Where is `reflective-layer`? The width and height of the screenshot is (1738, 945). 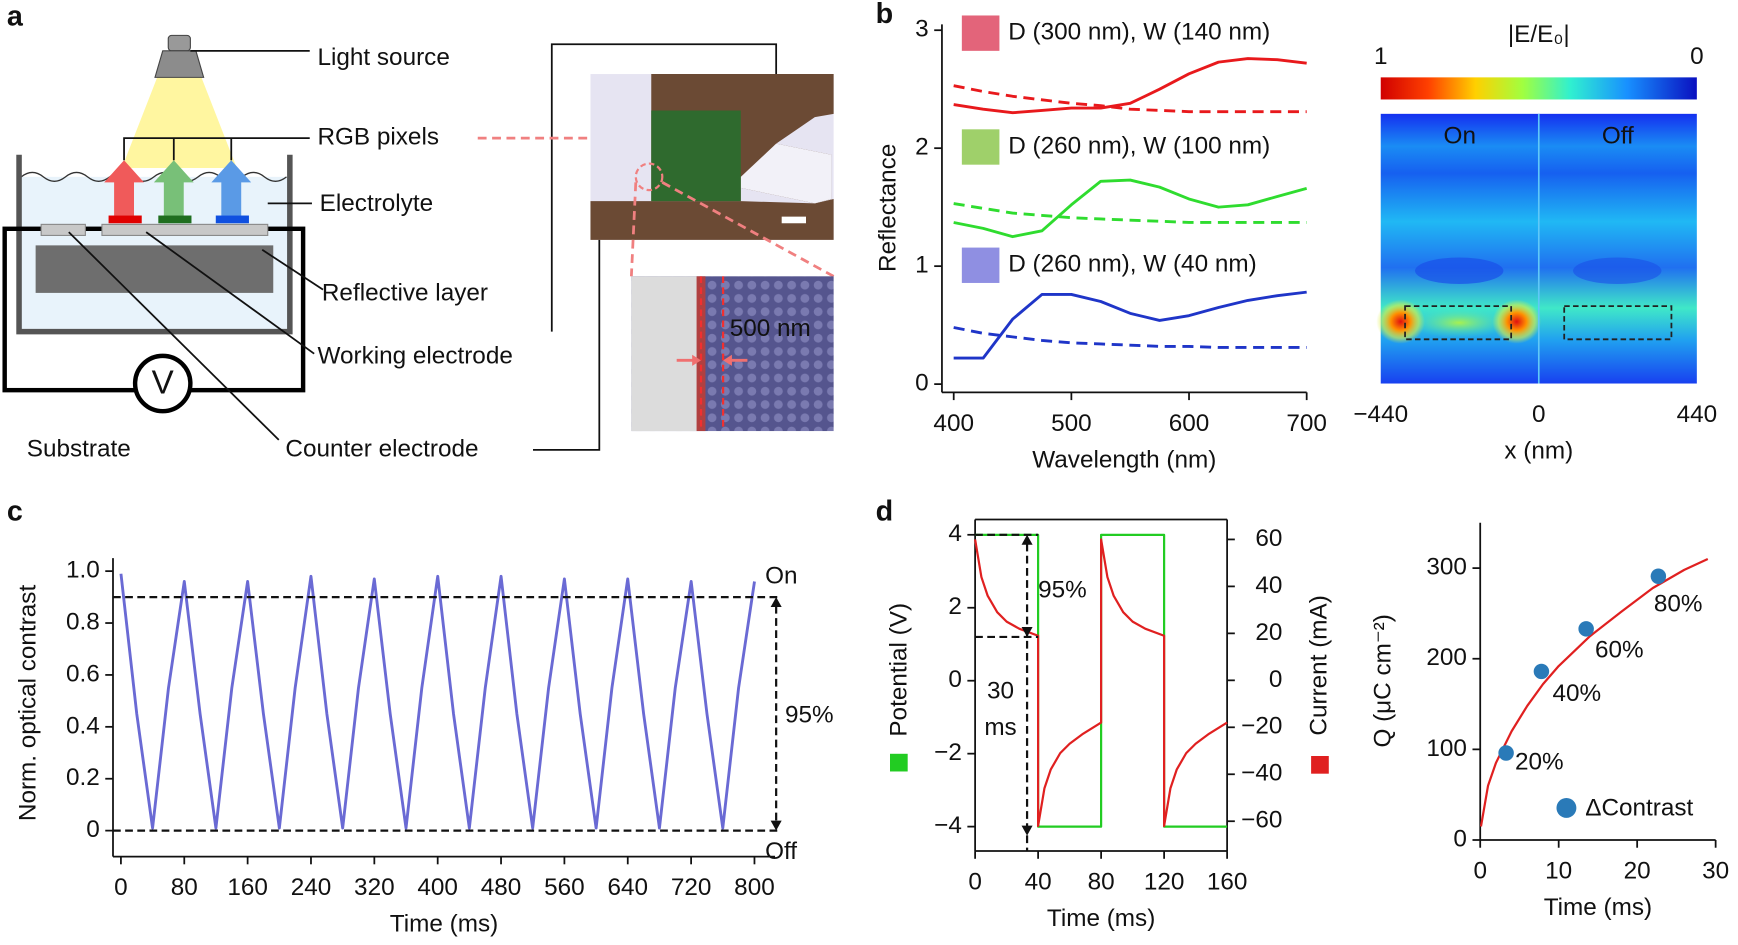
reflective-layer is located at coordinates (185, 229).